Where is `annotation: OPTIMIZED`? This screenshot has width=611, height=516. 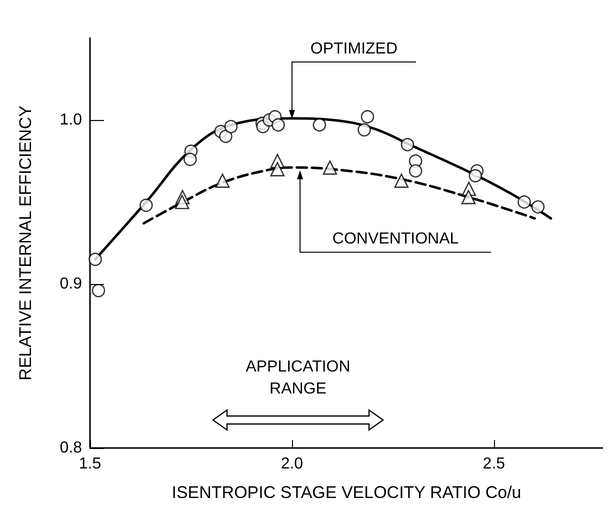
annotation: OPTIMIZED is located at coordinates (354, 49).